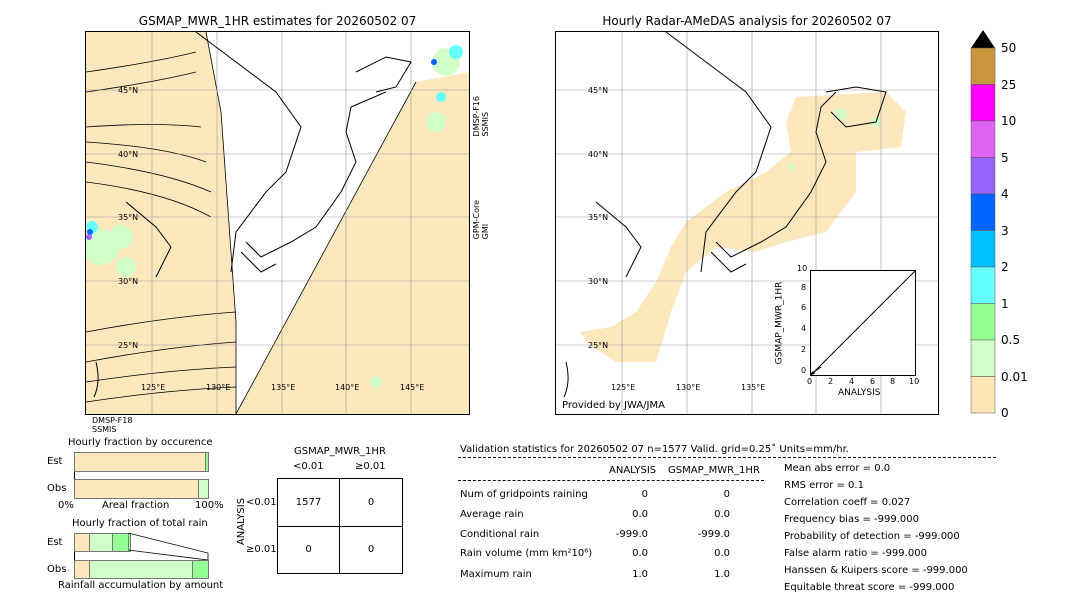  What do you see at coordinates (141, 569) in the screenshot?
I see `tot-obs-seg2` at bounding box center [141, 569].